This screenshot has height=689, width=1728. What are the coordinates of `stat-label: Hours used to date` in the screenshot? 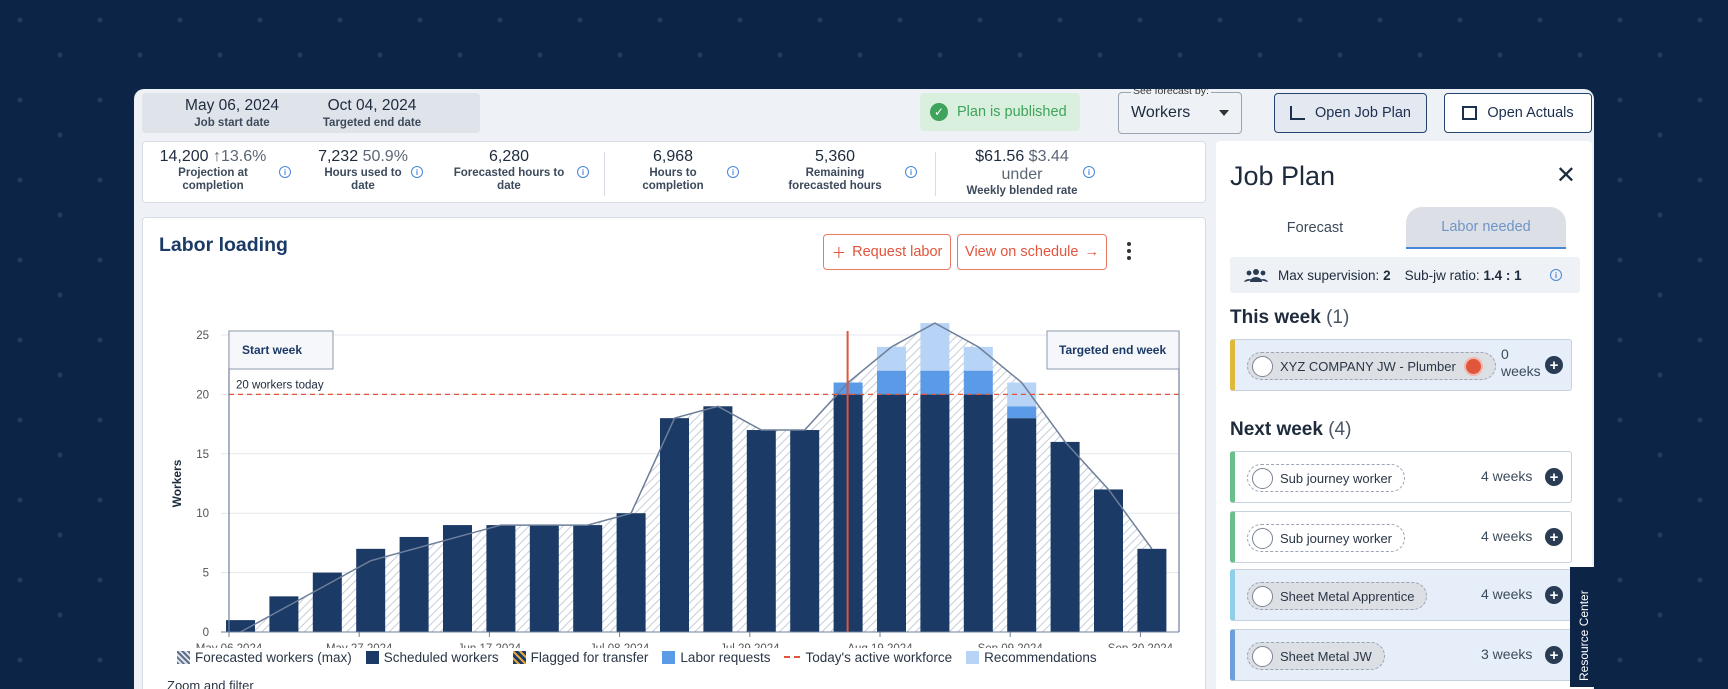 It's located at (363, 179).